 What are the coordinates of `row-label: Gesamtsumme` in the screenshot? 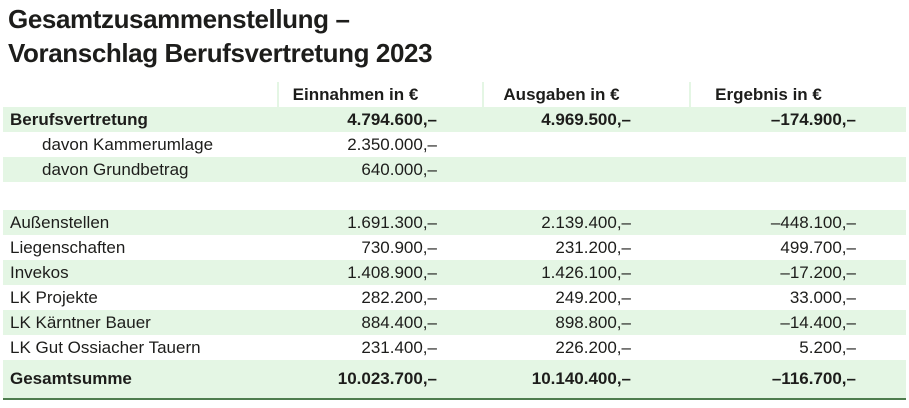 It's located at (140, 379).